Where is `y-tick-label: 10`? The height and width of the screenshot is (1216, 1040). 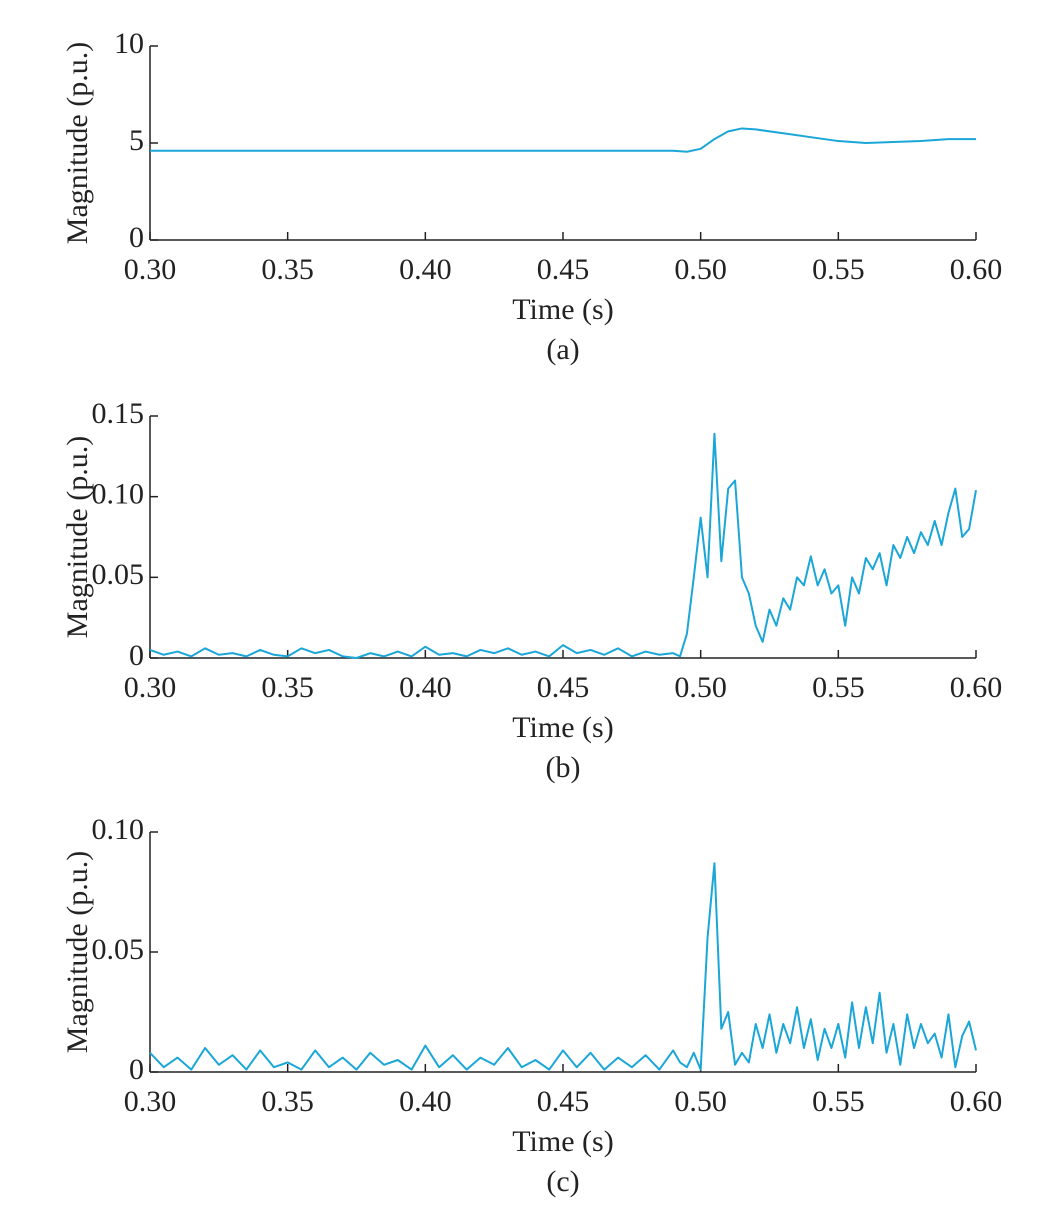 y-tick-label: 10 is located at coordinates (129, 43).